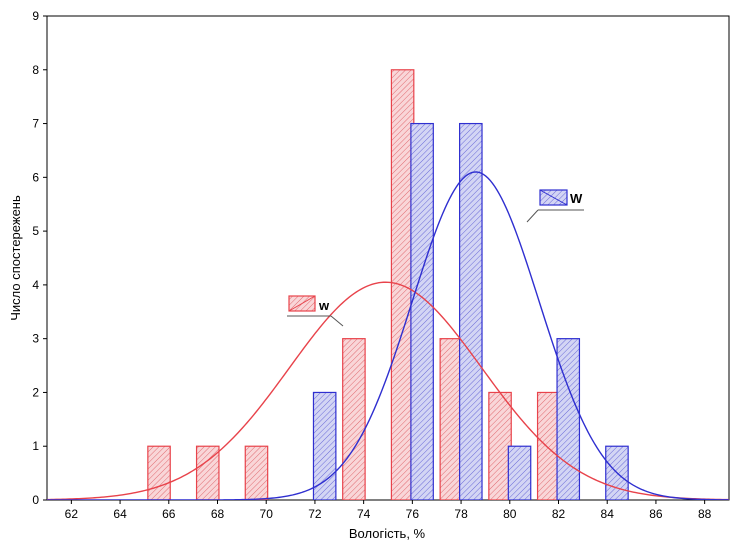  I want to click on y-tick-label: 0, so click(35, 500).